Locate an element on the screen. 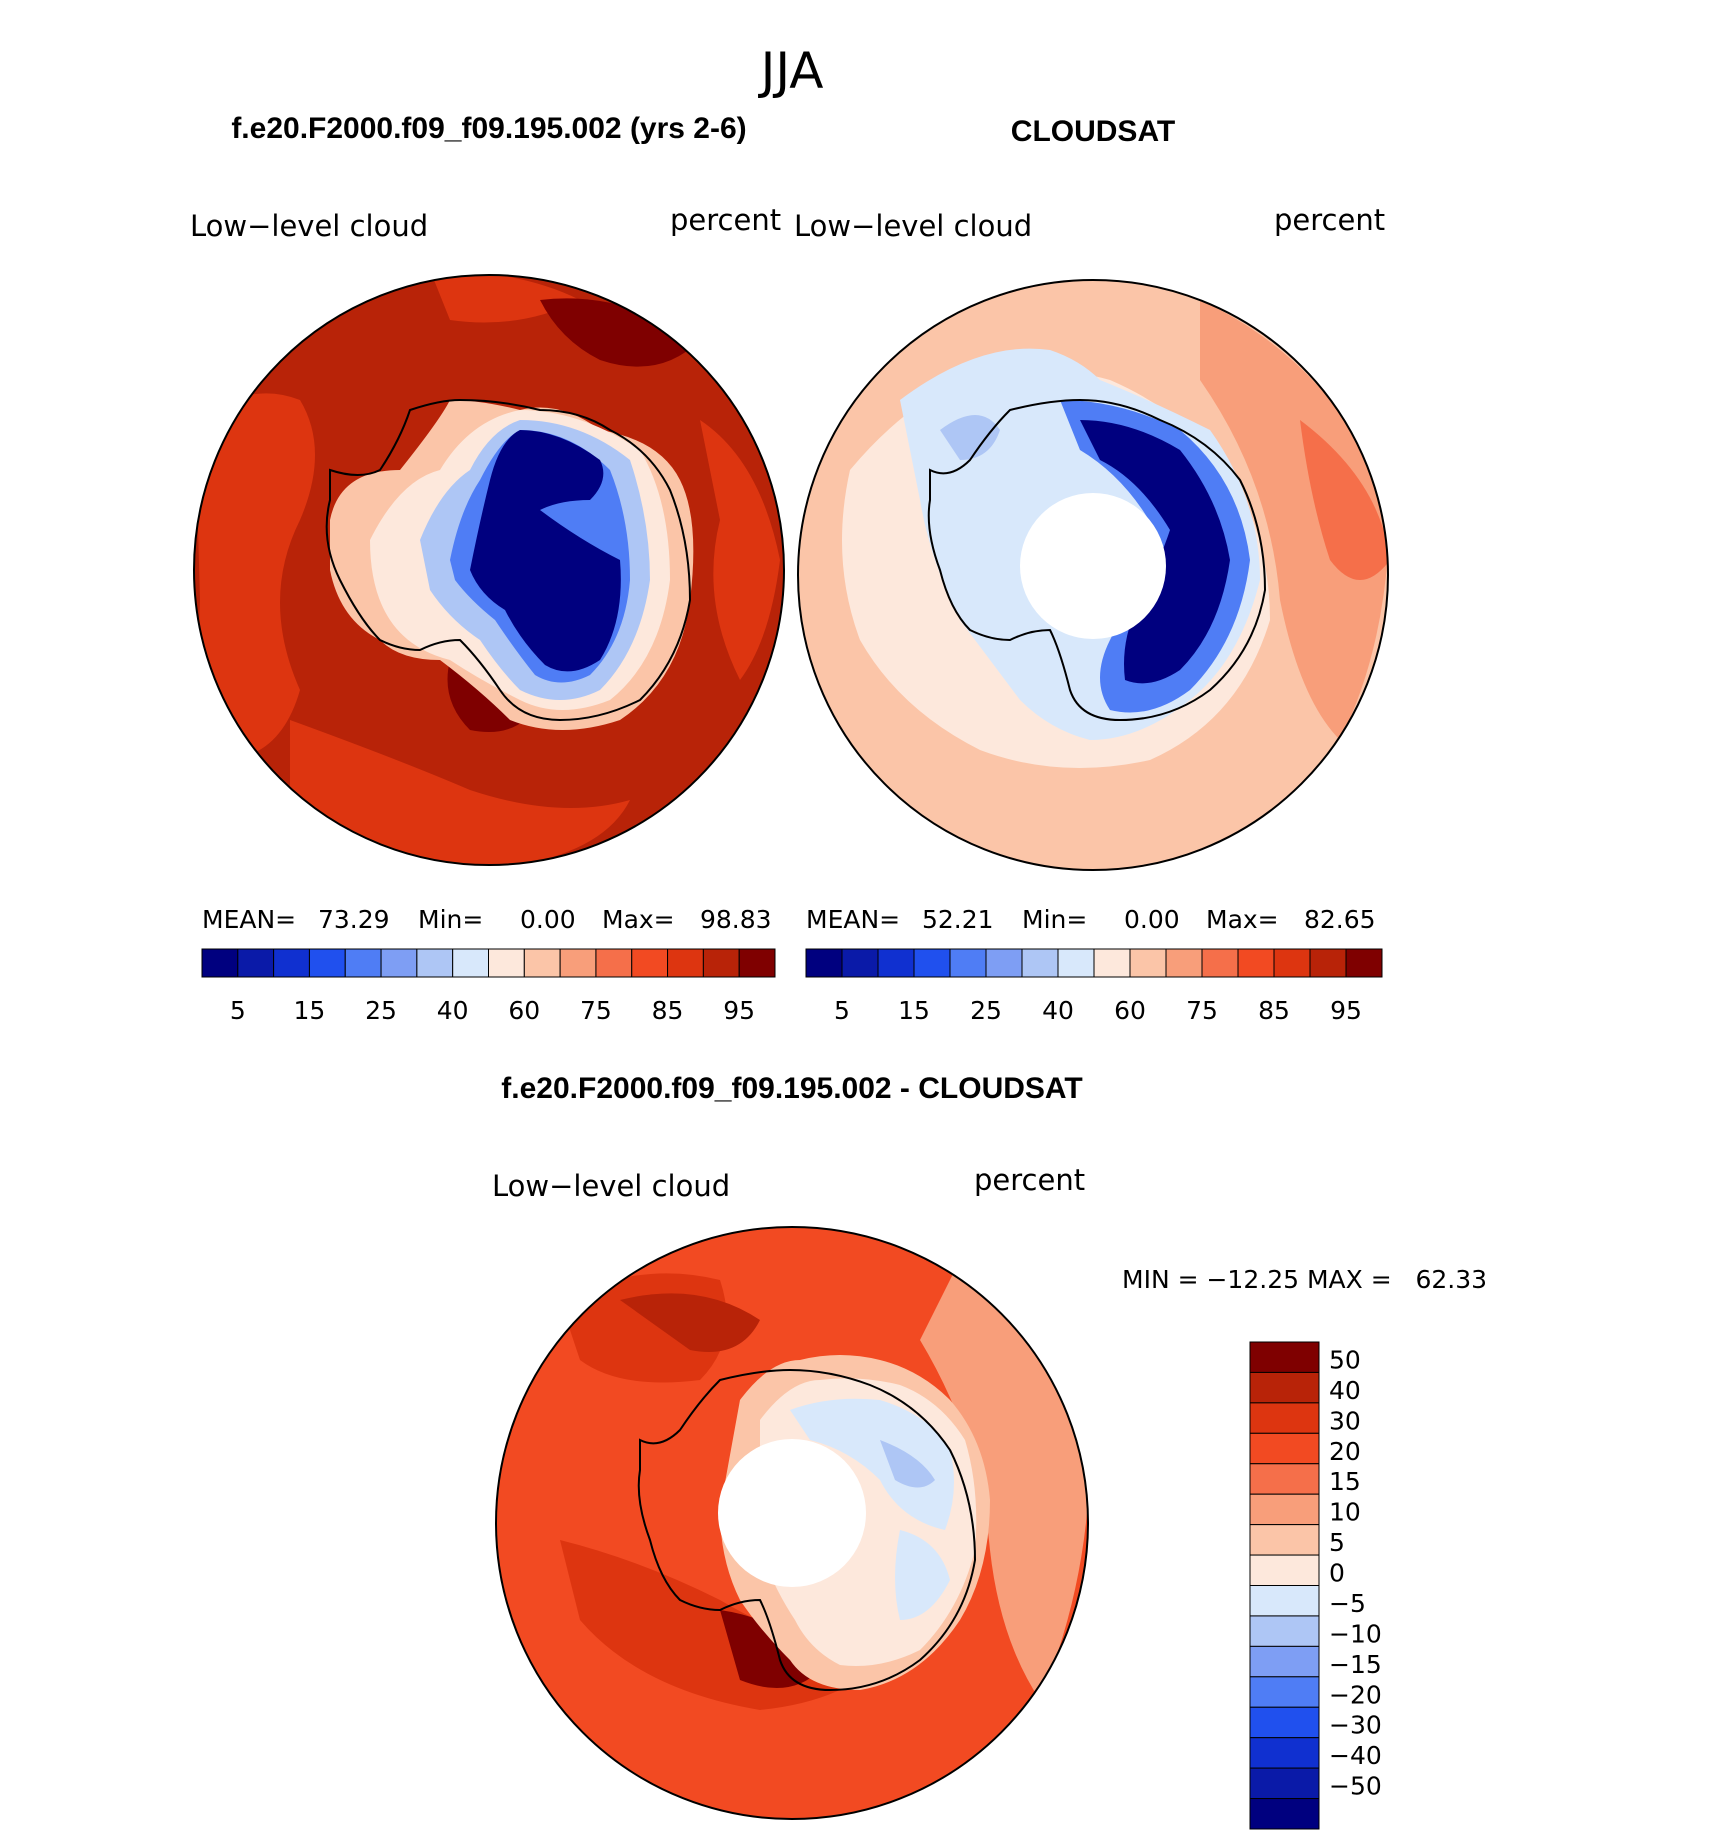 Image resolution: width=1710 pixels, height=1839 pixels. diff-units-label: percent is located at coordinates (1029, 1180).